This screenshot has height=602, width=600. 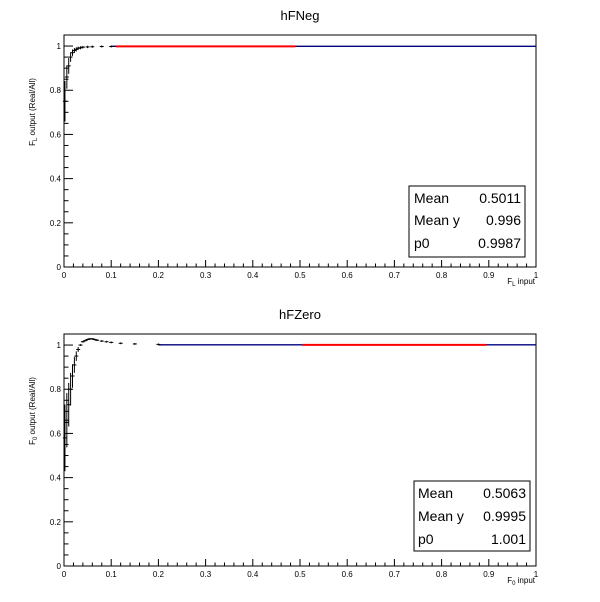 What do you see at coordinates (299, 83) in the screenshot?
I see `data-points` at bounding box center [299, 83].